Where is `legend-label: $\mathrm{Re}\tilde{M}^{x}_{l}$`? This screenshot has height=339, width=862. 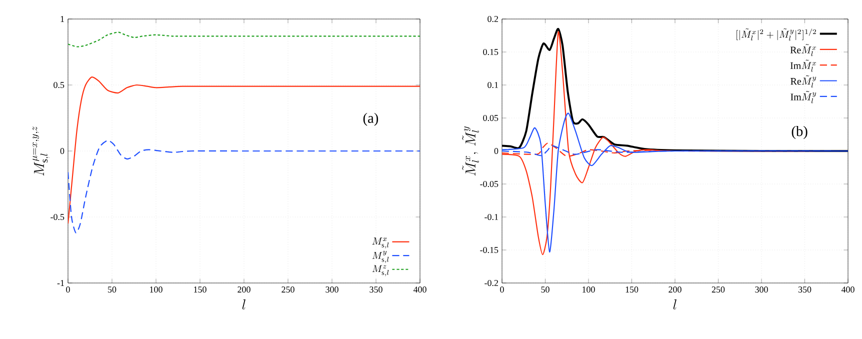 legend-label: $\mathrm{Re}\tilde{M}^{x}_{l}$ is located at coordinates (803, 50).